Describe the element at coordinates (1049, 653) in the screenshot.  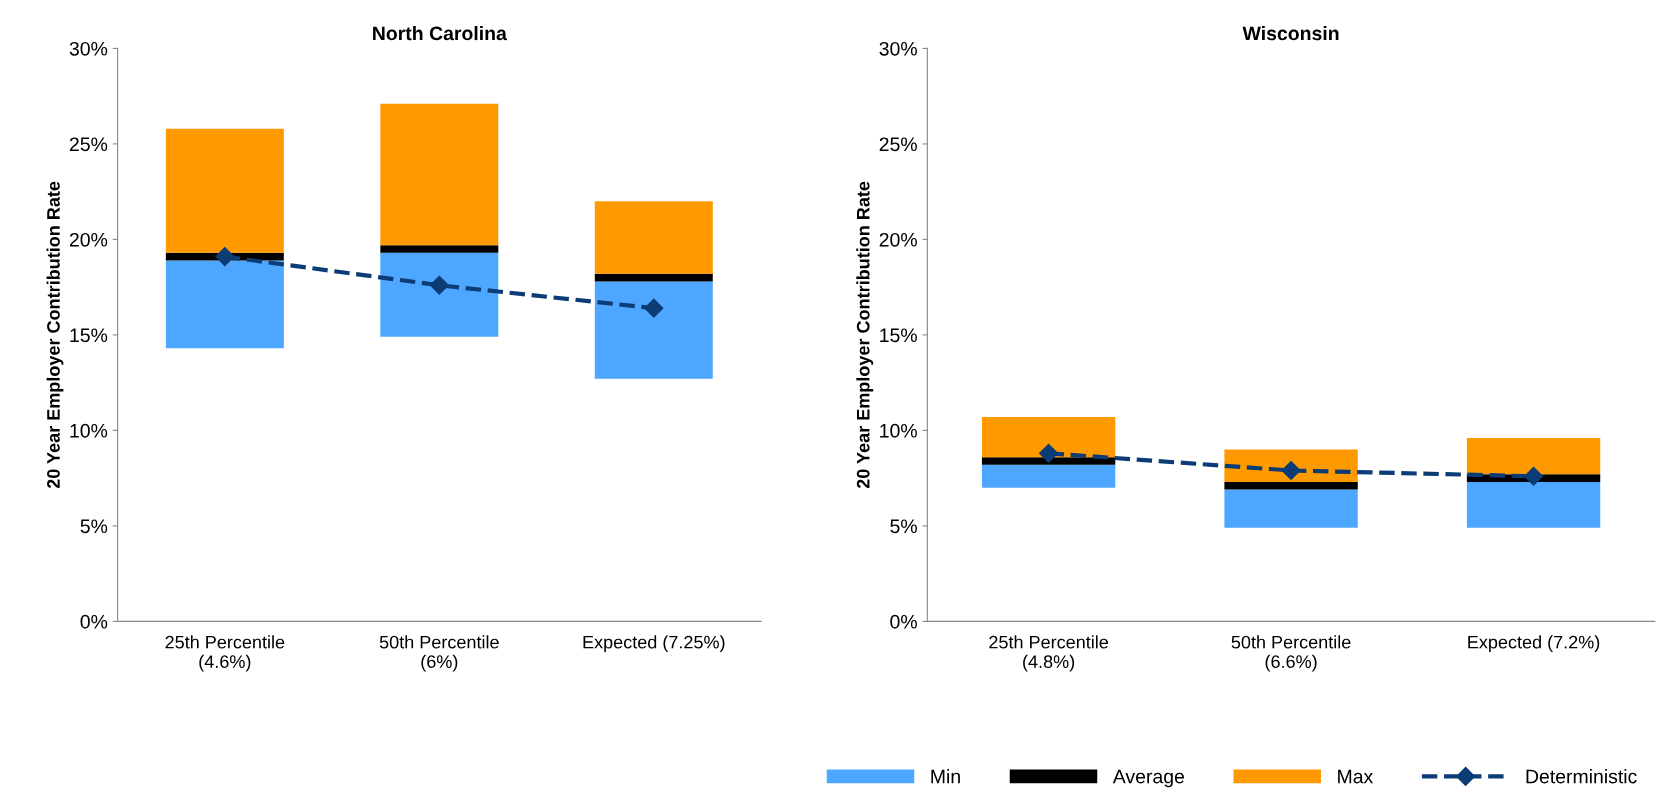
I see `x-tick-label: 25th Percentile (4.8%)` at that location.